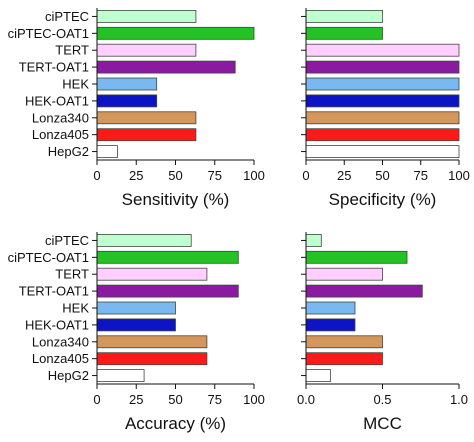 The width and height of the screenshot is (474, 442). What do you see at coordinates (382, 423) in the screenshot?
I see `x-axis-title: MCC` at bounding box center [382, 423].